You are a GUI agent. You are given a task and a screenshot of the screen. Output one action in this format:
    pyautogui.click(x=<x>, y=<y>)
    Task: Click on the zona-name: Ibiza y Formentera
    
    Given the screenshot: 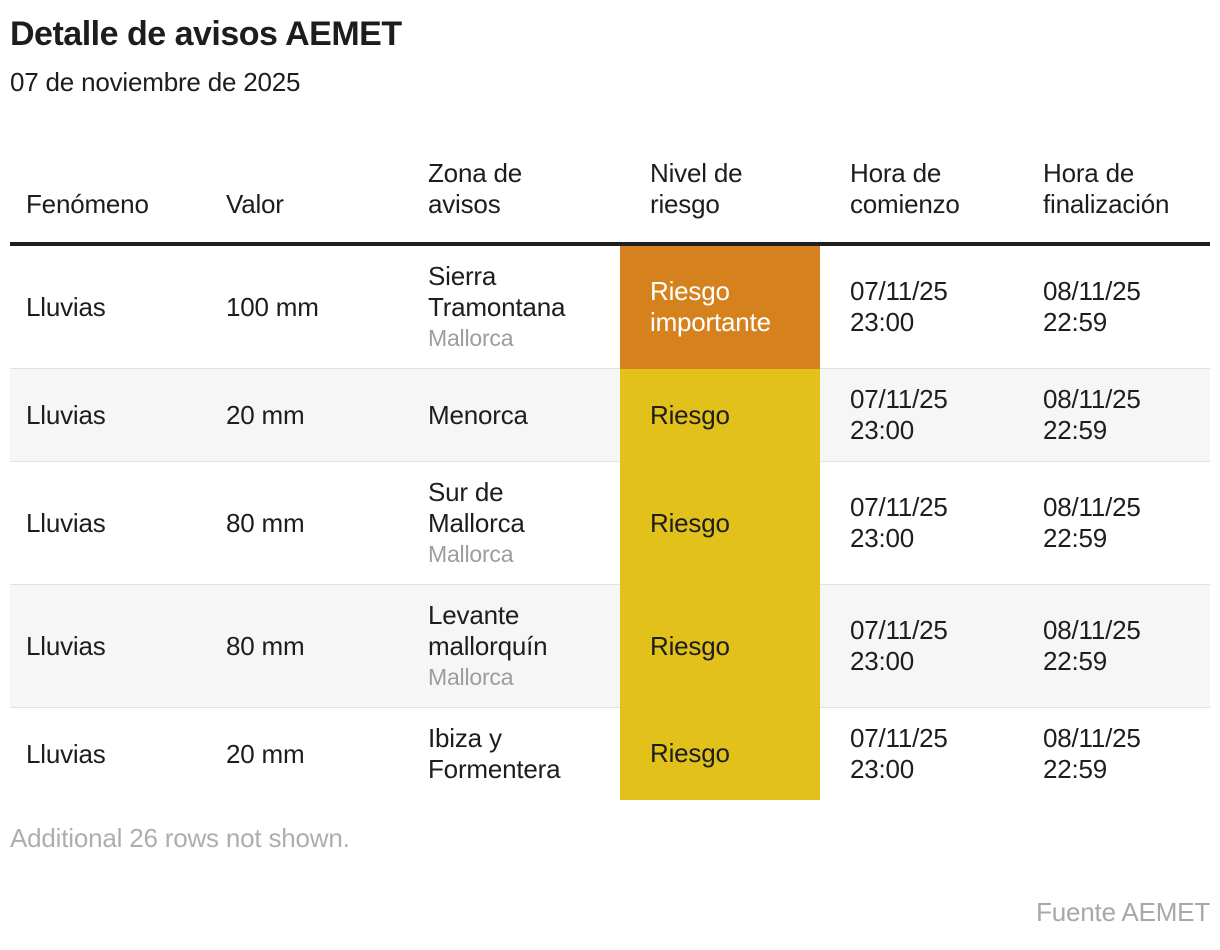 What is the action you would take?
    pyautogui.click(x=494, y=753)
    